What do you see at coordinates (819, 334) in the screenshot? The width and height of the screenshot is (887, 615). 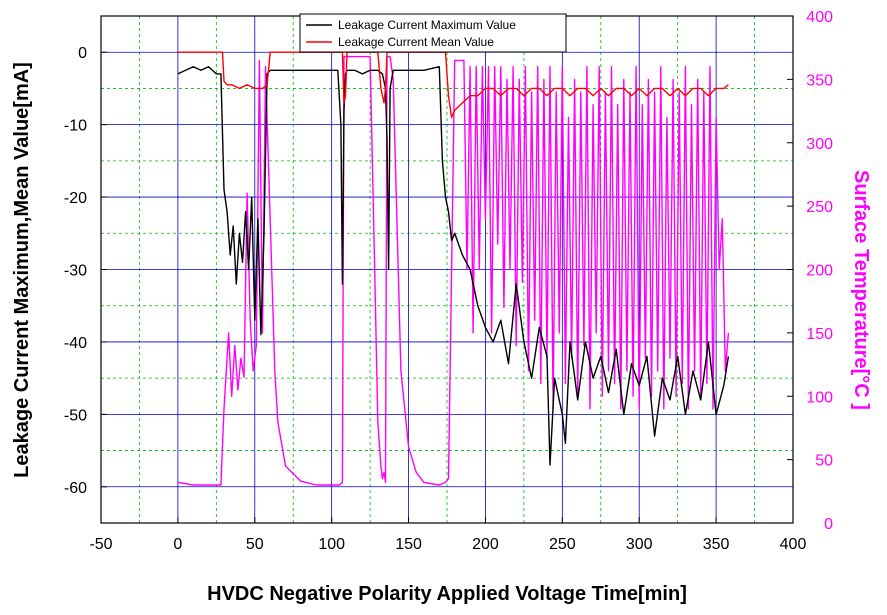 I see `y2-tick-label: 150` at bounding box center [819, 334].